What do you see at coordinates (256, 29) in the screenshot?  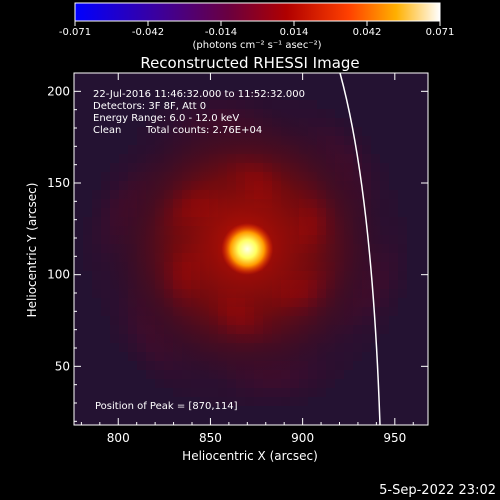 I see `colorbar-ticks: -0.071 -0.042 -0.014 0.014 0.042 0.071` at bounding box center [256, 29].